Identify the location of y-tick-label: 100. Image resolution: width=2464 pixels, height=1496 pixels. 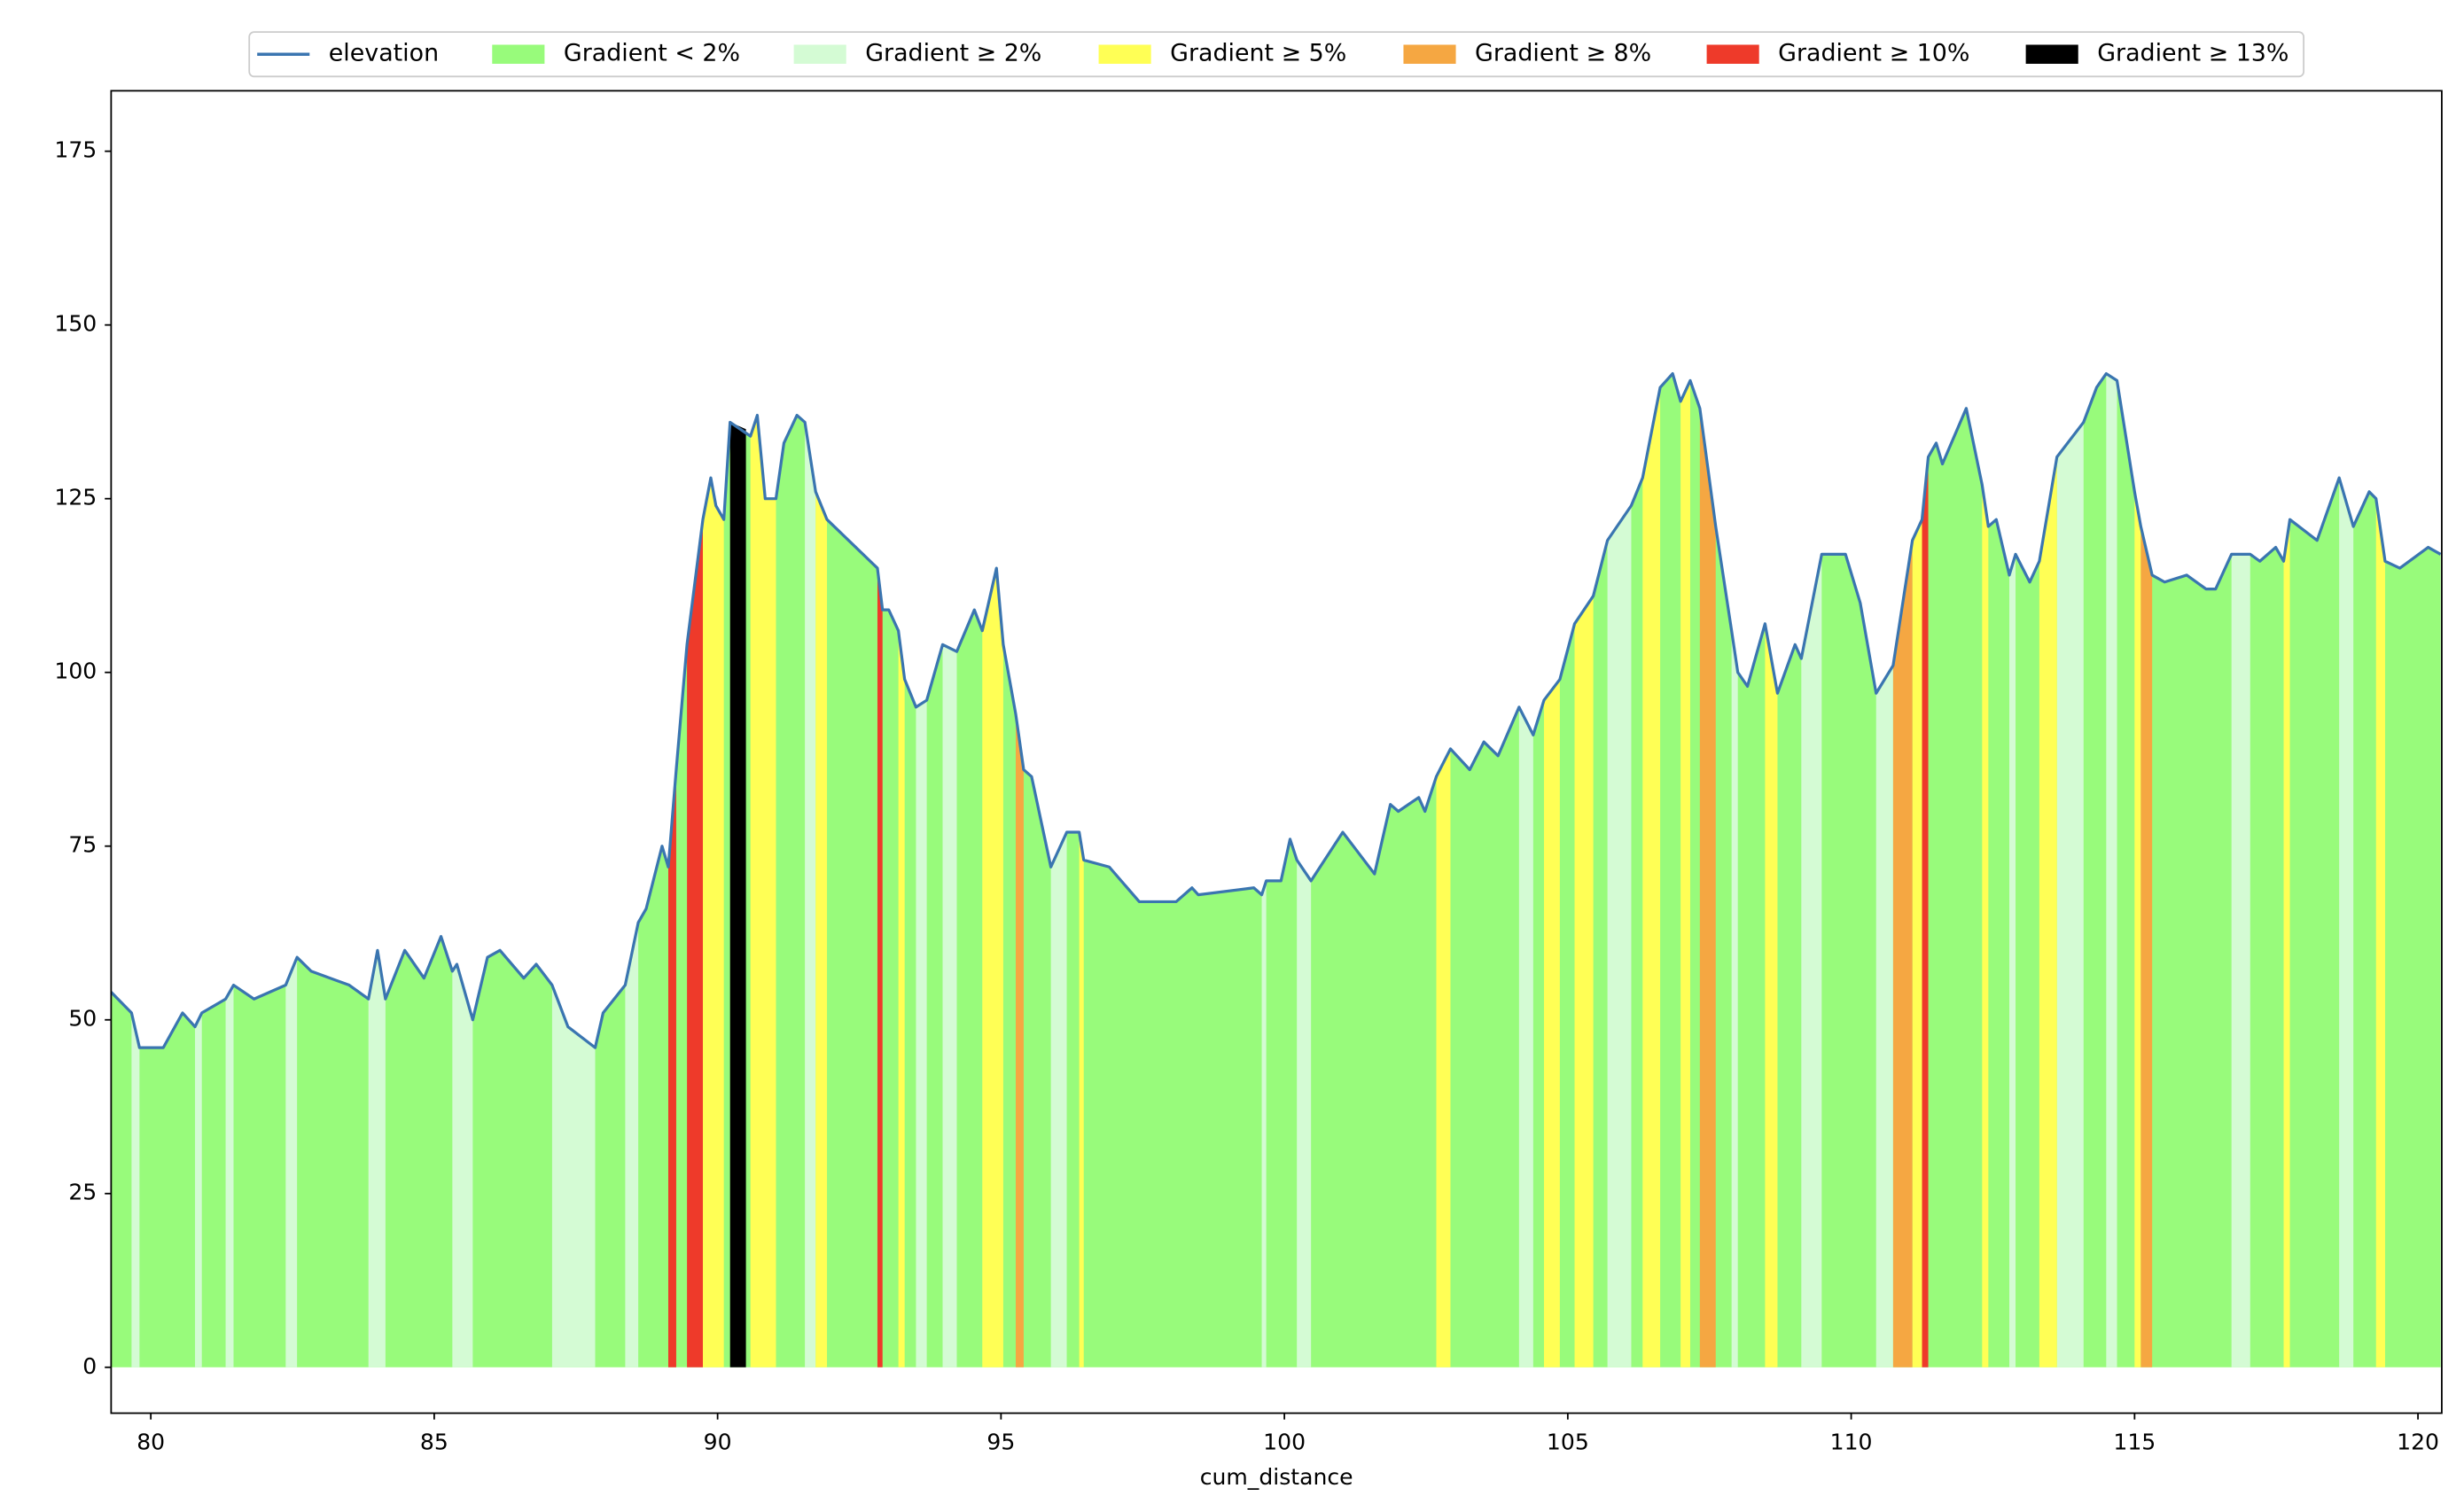
(75, 671).